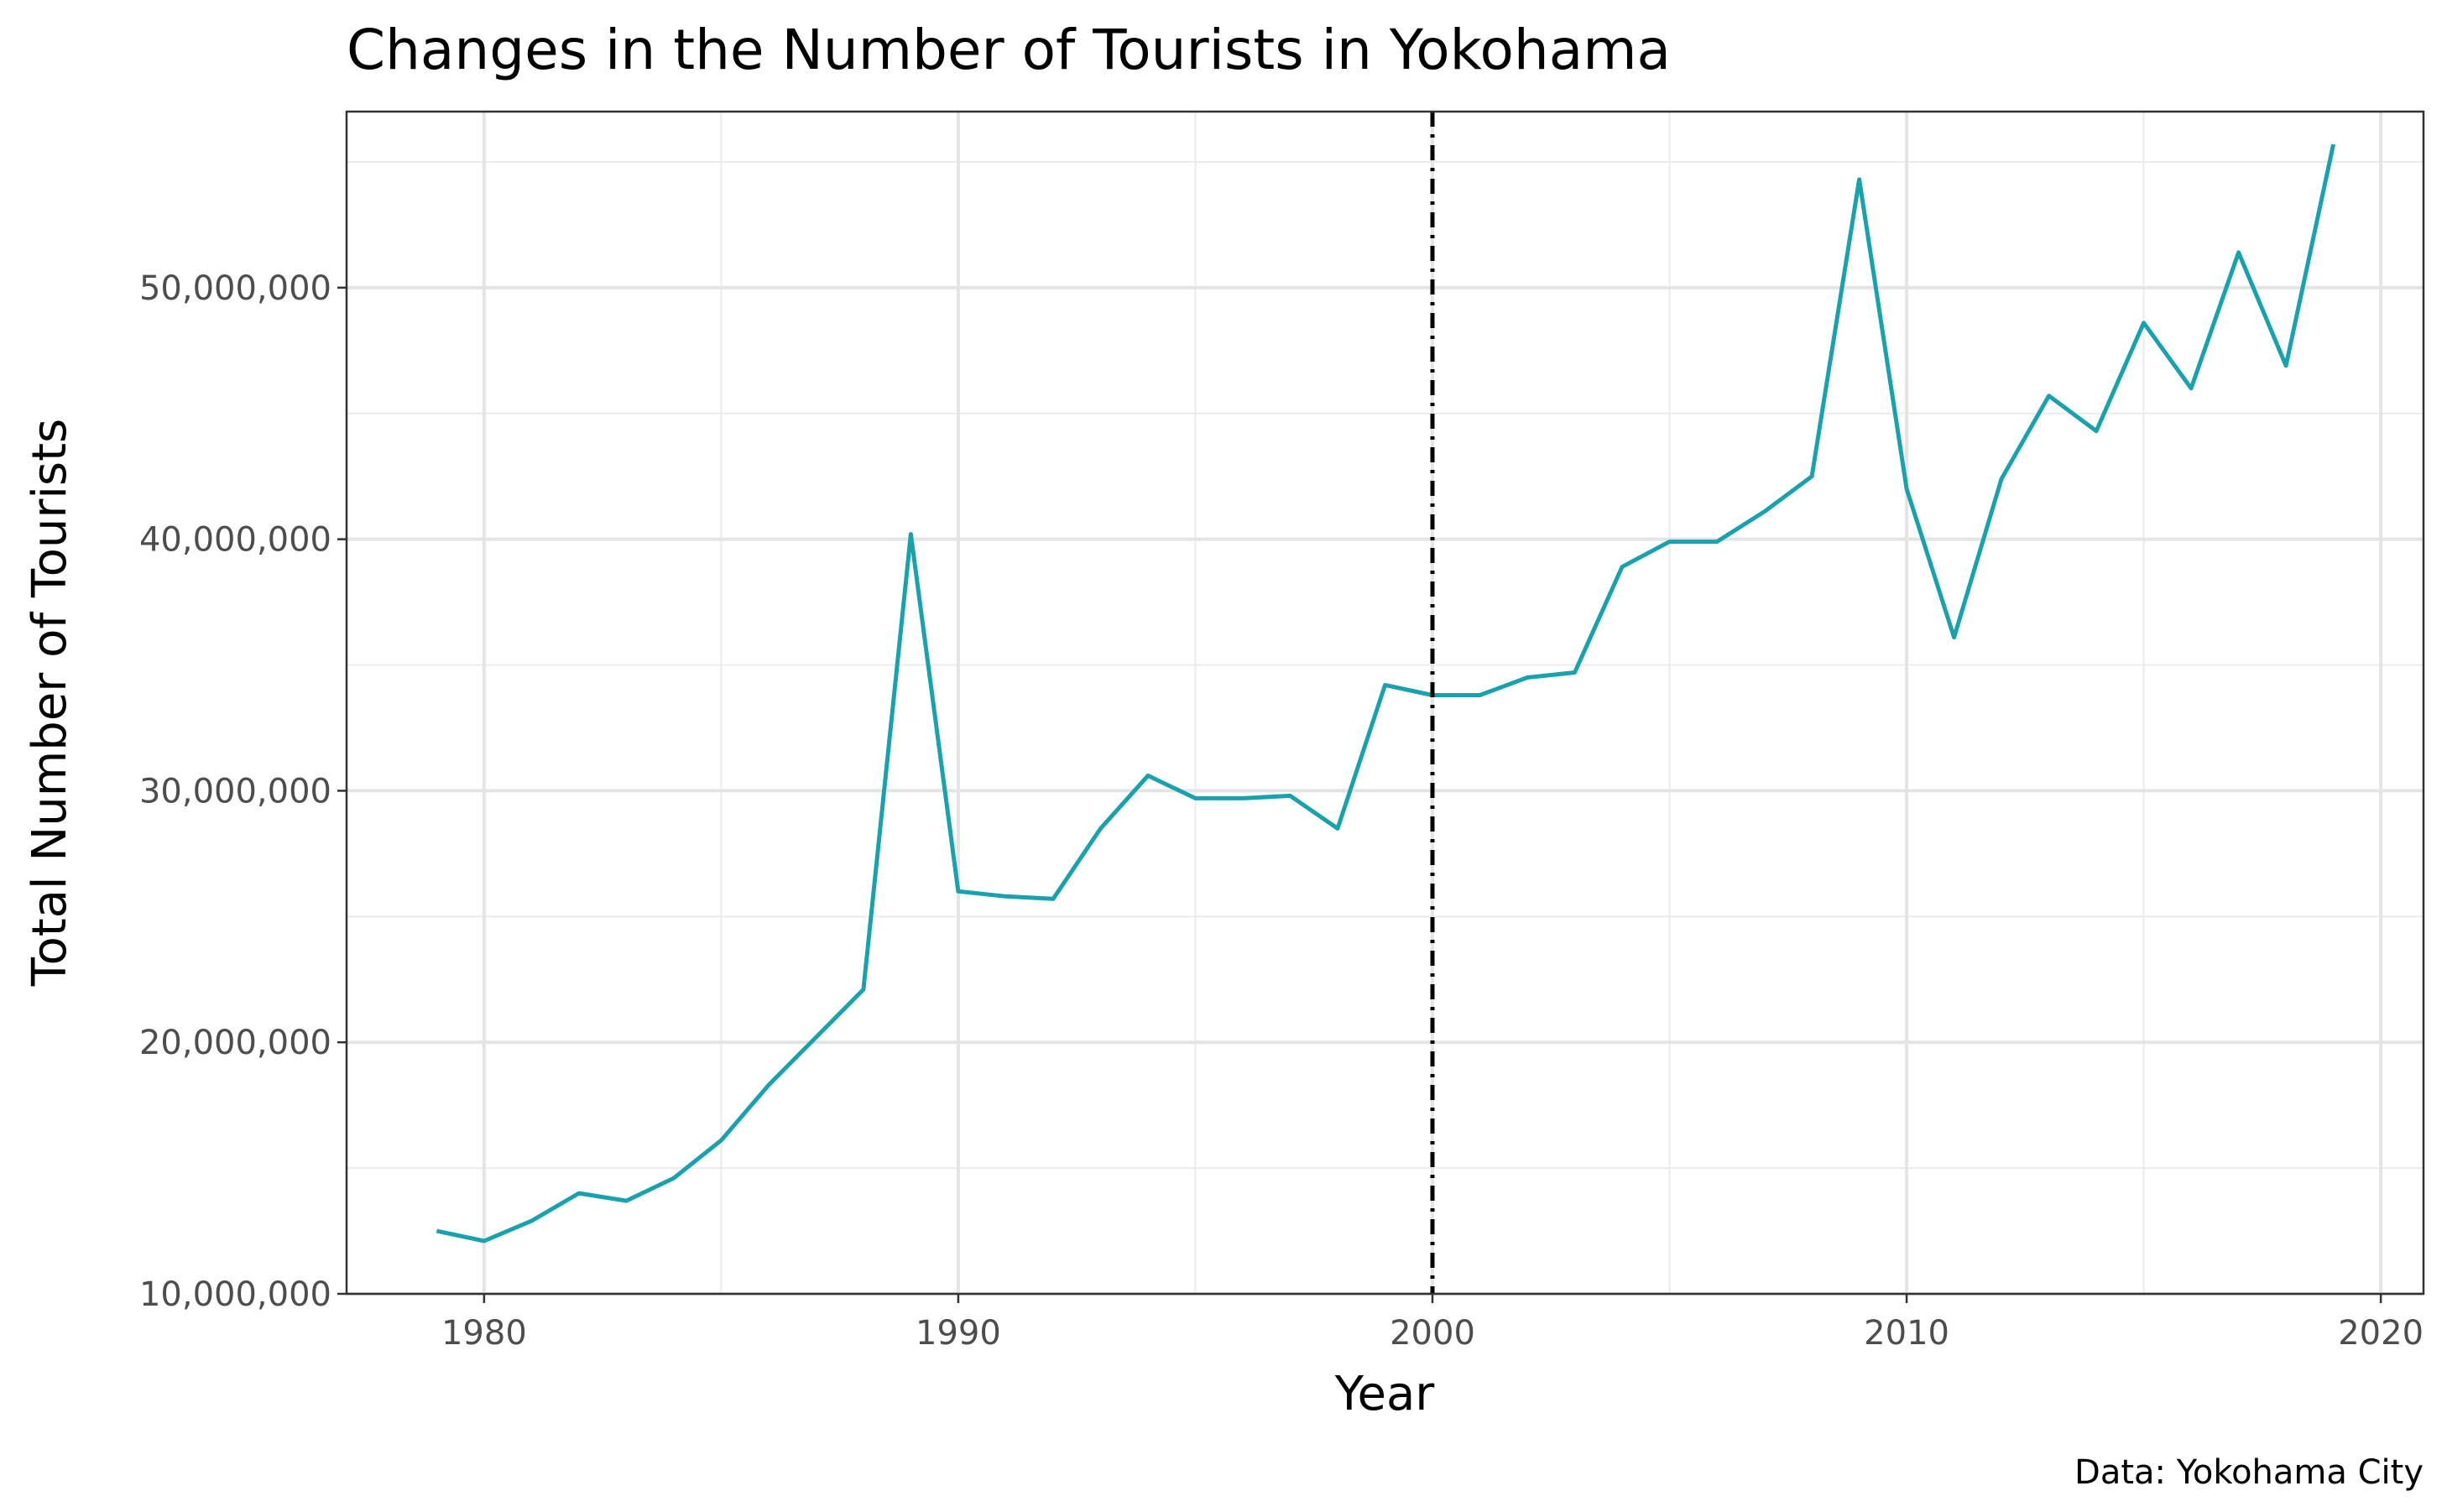 This screenshot has width=2447, height=1512. What do you see at coordinates (235, 541) in the screenshot?
I see `y-tick-label-3: 40,000,000` at bounding box center [235, 541].